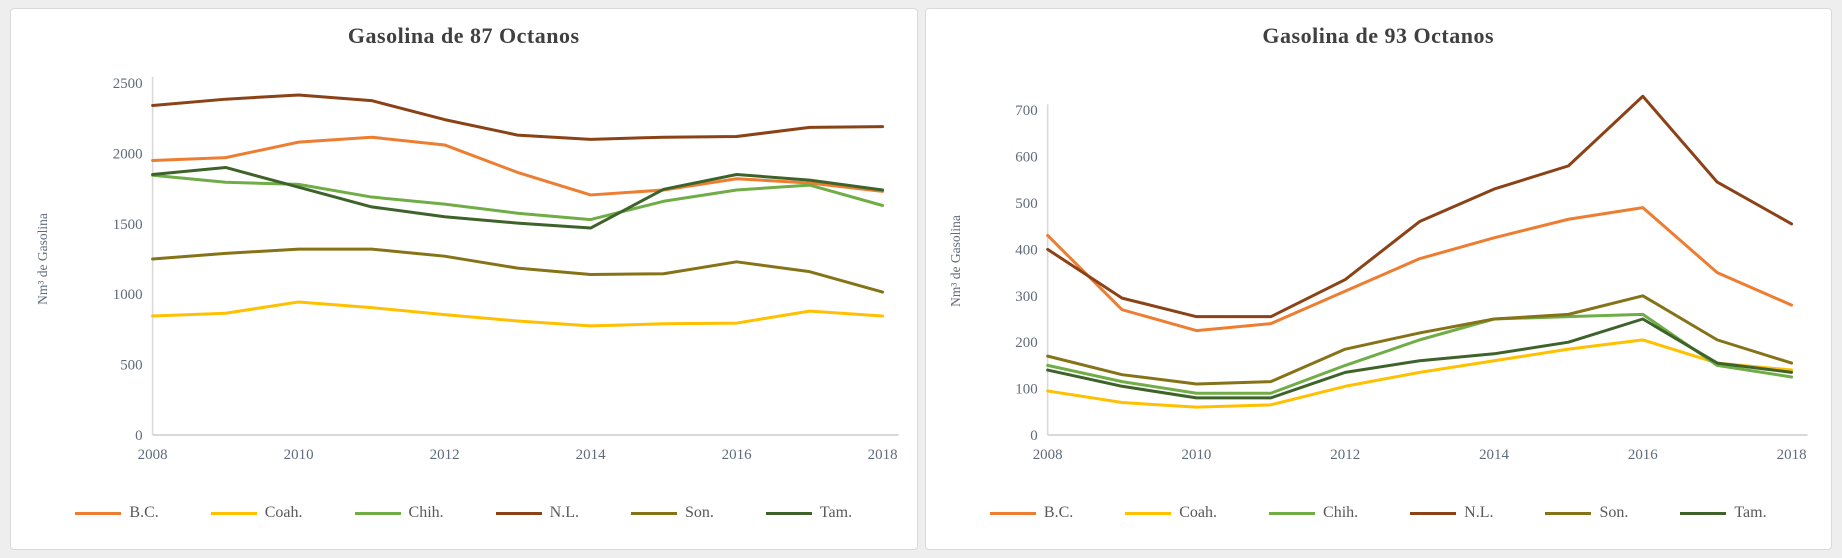  What do you see at coordinates (1026, 158) in the screenshot?
I see `y-tick-label: 600` at bounding box center [1026, 158].